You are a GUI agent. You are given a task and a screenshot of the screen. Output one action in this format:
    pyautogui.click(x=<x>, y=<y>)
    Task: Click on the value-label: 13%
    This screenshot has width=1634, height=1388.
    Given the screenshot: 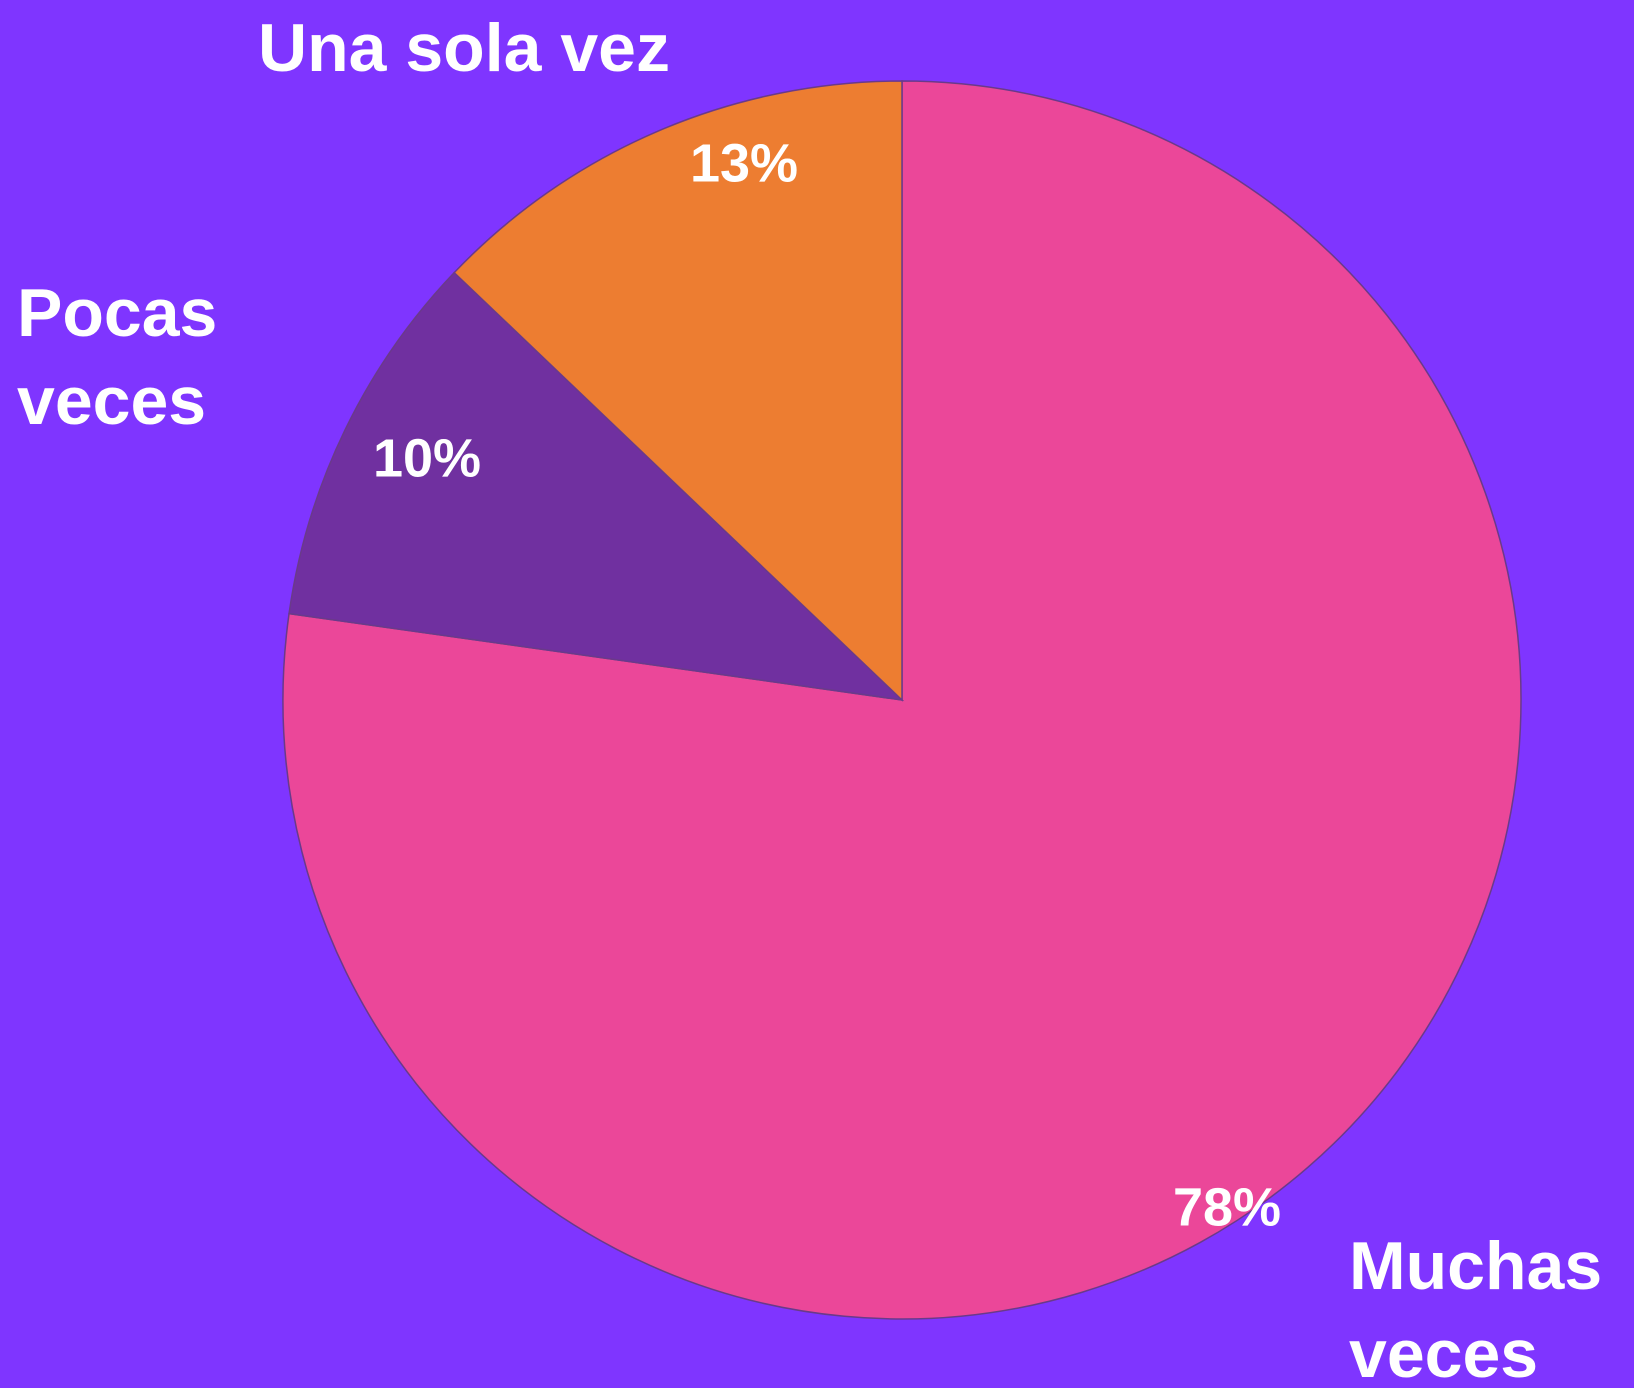 What is the action you would take?
    pyautogui.click(x=744, y=163)
    